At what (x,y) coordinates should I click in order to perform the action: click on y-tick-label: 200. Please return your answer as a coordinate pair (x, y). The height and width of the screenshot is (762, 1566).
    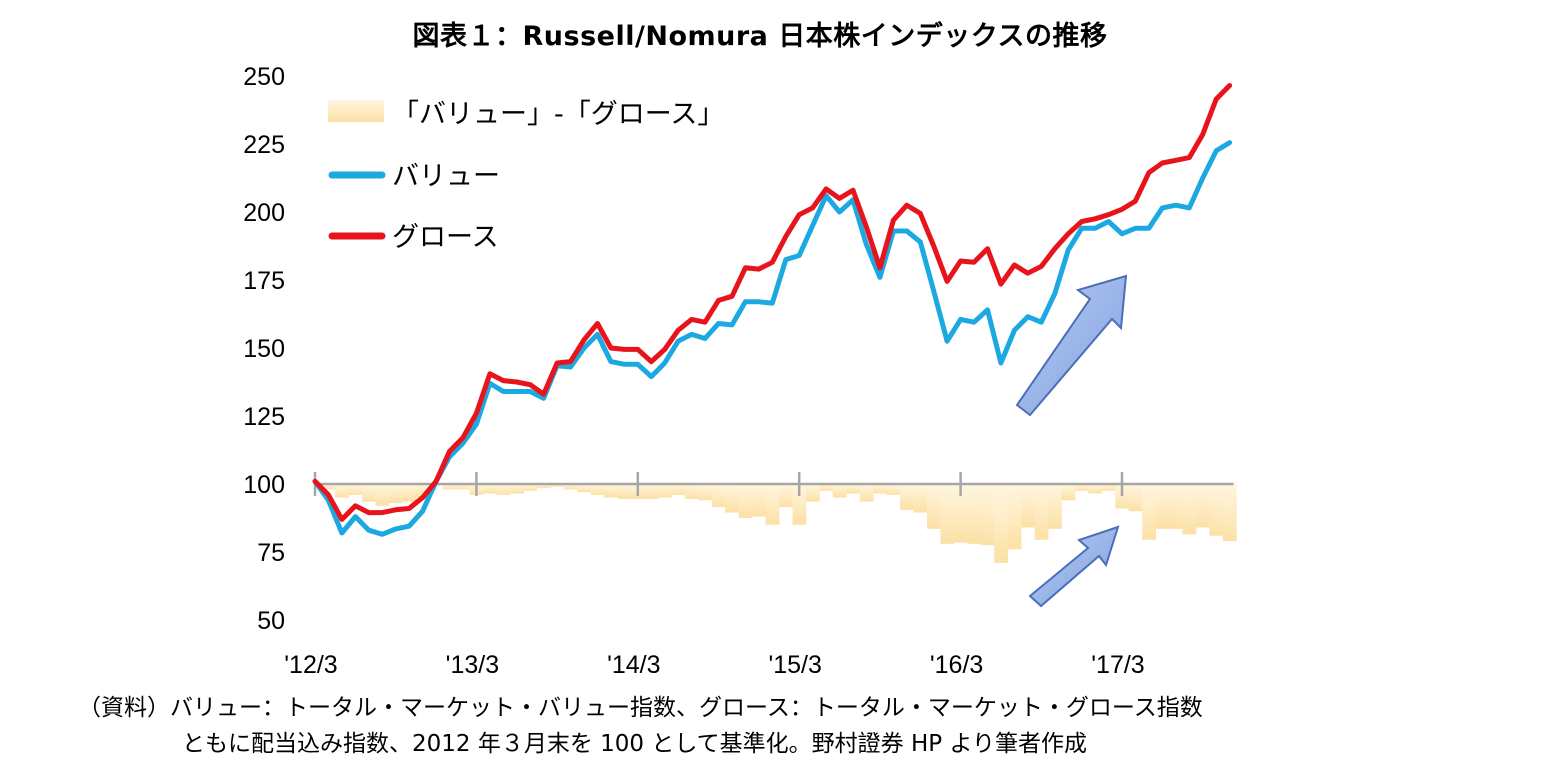
    Looking at the image, I should click on (264, 213).